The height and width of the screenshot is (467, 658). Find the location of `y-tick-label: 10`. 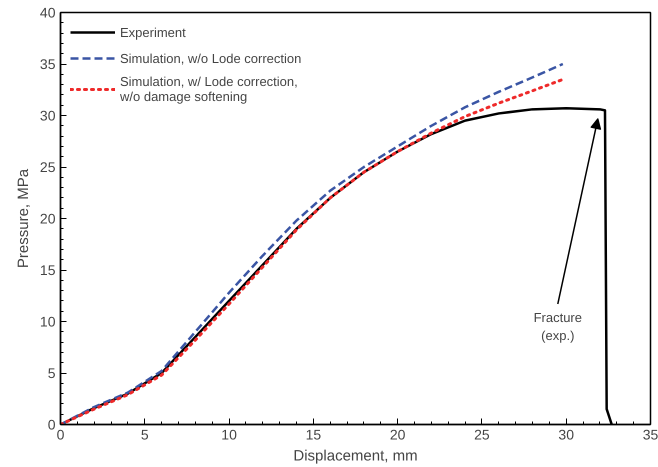

y-tick-label: 10 is located at coordinates (48, 322).